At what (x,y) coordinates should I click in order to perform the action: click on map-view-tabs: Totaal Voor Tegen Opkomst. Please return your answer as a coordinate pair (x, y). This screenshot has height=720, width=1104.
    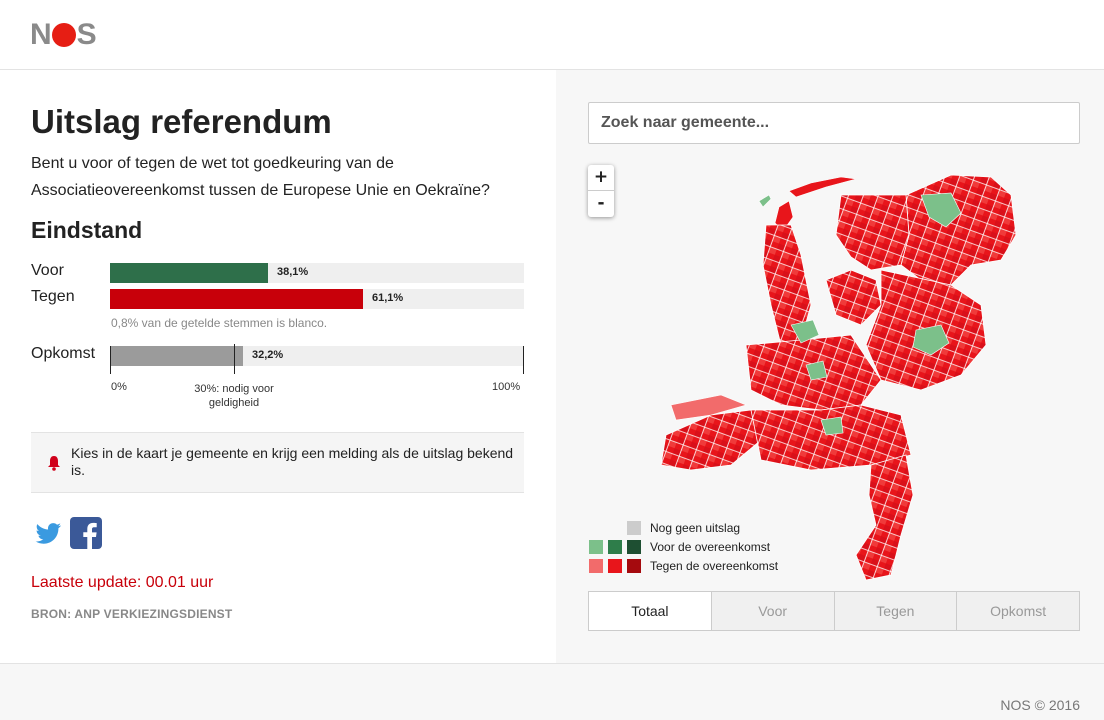
    Looking at the image, I should click on (834, 611).